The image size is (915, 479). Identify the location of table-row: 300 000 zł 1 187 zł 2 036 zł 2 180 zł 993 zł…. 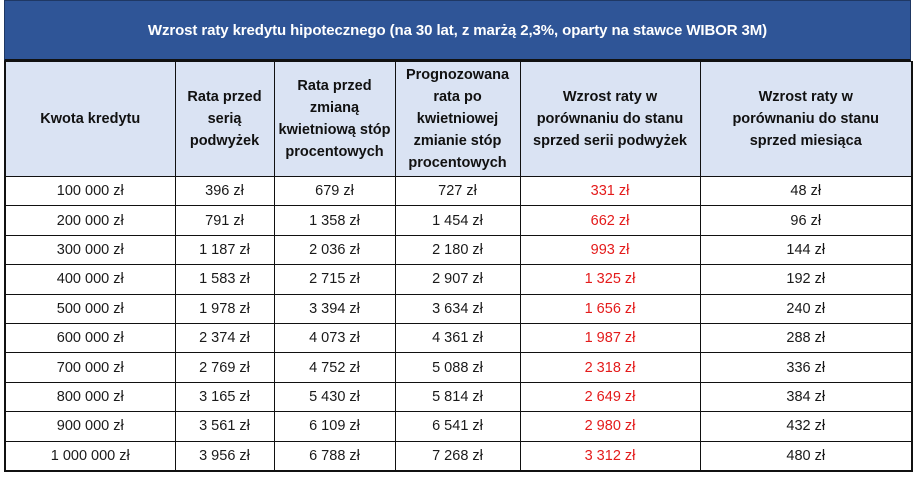
(458, 250).